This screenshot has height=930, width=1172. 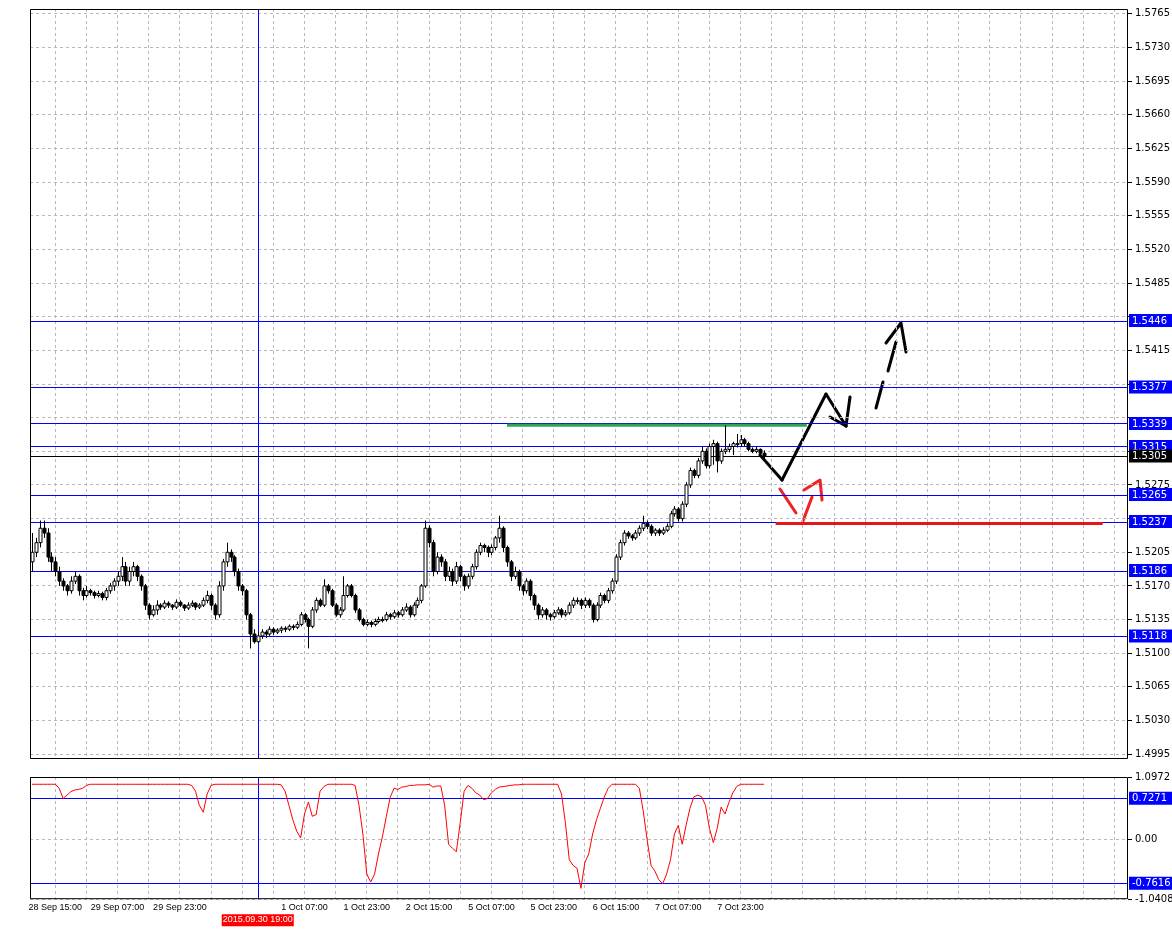 What do you see at coordinates (1149, 423) in the screenshot?
I see `ref-line-label: 1.5339` at bounding box center [1149, 423].